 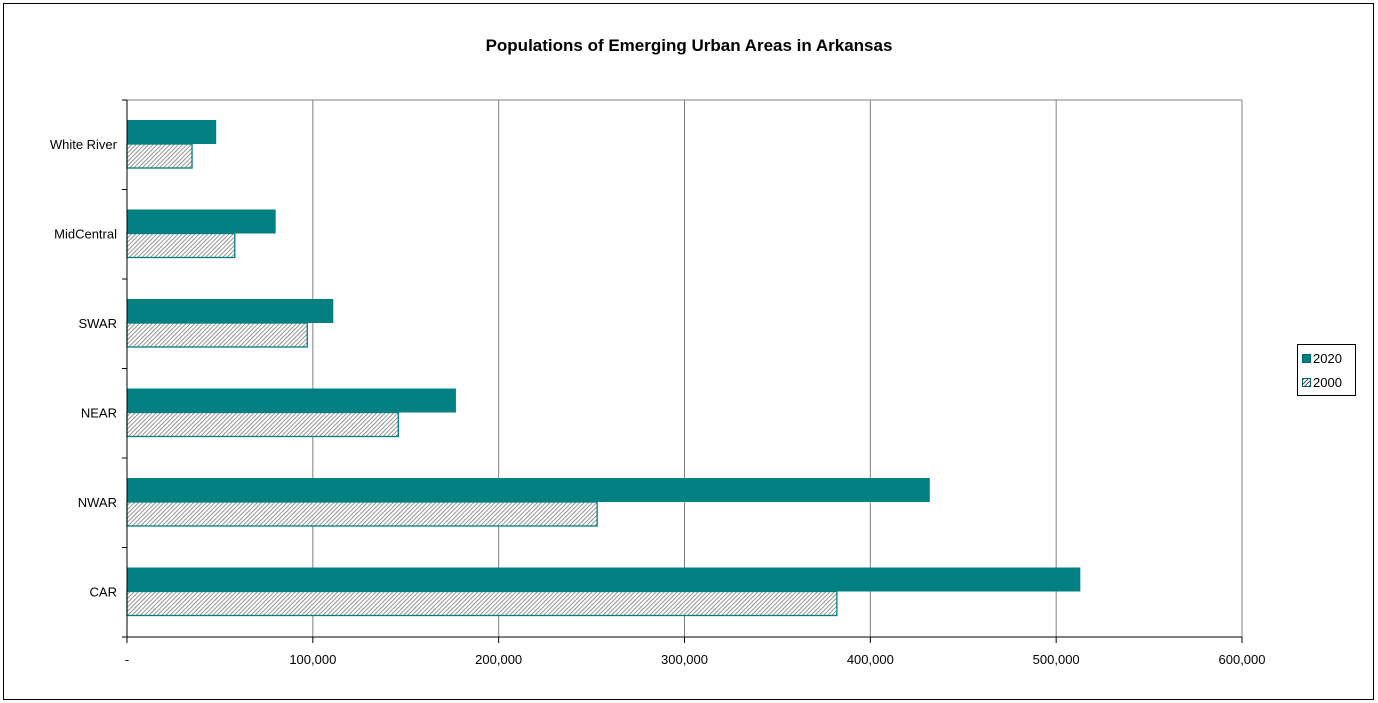 What do you see at coordinates (172, 132) in the screenshot?
I see `bar-2020-white-river` at bounding box center [172, 132].